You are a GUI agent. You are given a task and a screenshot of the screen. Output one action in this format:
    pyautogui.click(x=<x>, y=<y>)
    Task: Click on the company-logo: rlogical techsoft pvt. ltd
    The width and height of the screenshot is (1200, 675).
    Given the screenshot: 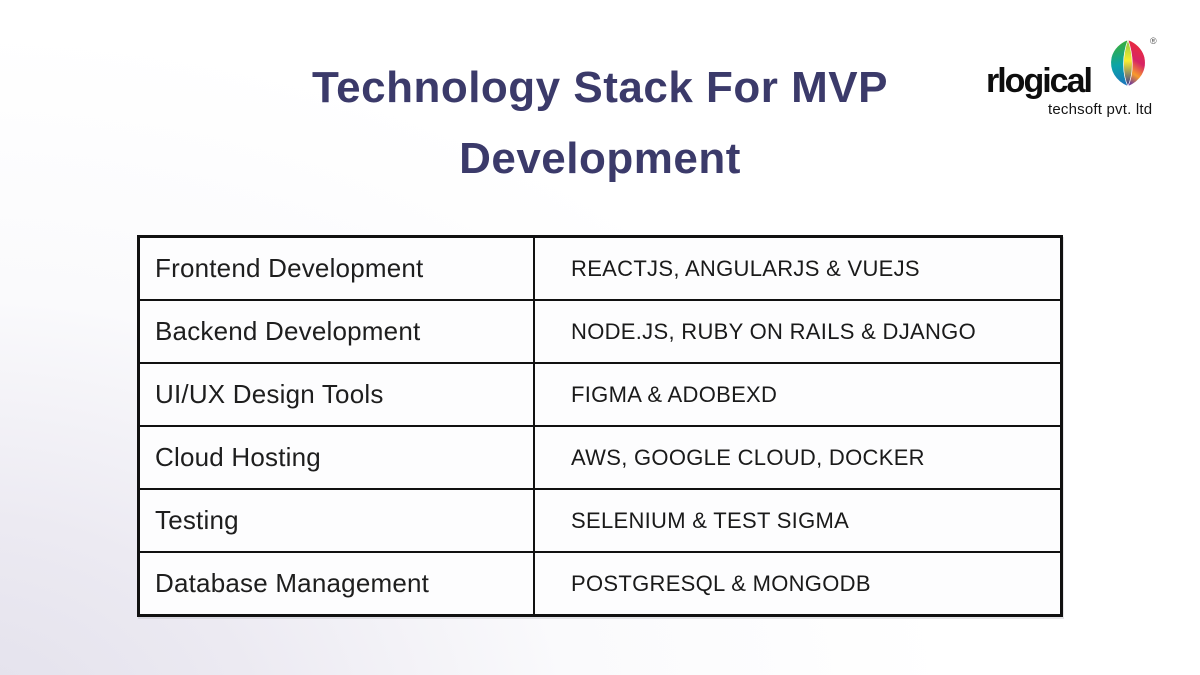 What is the action you would take?
    pyautogui.click(x=1071, y=81)
    